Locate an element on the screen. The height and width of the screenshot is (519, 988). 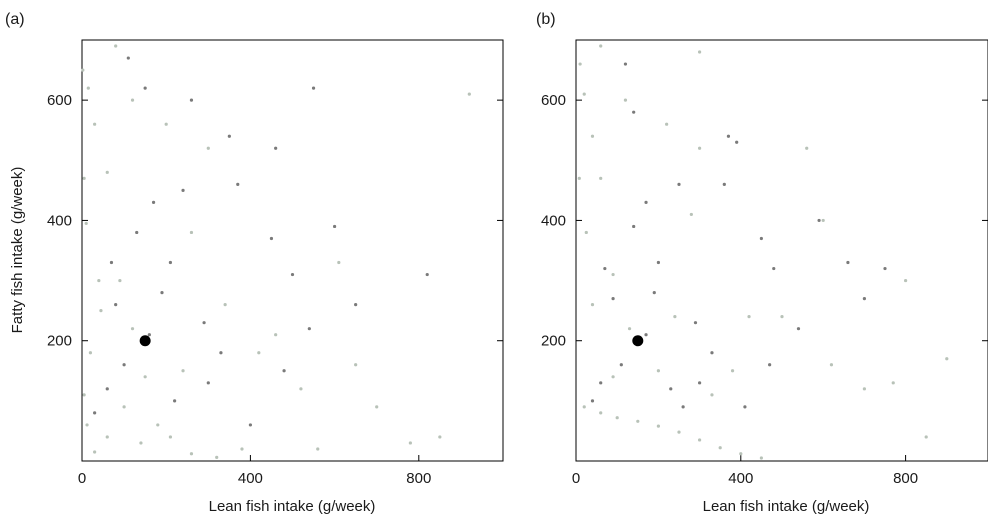
panel-a-label: (a) is located at coordinates (15, 19).